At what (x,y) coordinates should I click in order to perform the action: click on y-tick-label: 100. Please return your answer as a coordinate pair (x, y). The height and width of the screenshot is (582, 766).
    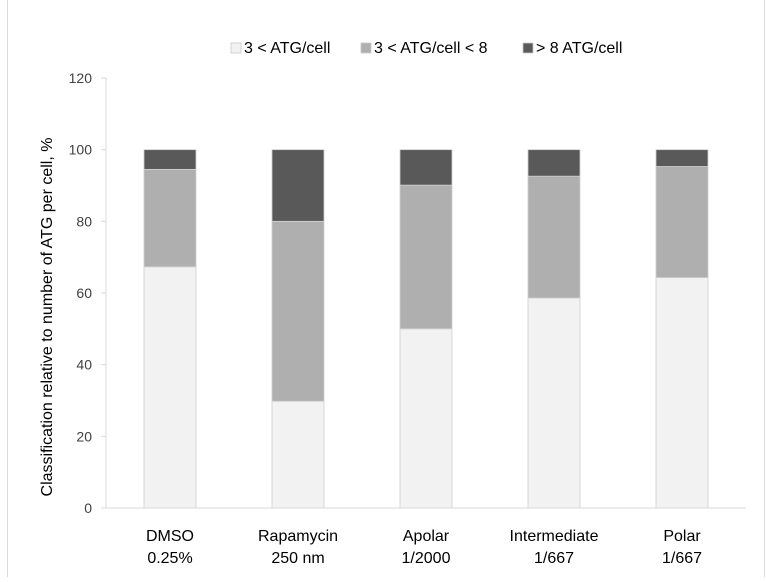
    Looking at the image, I should click on (81, 150).